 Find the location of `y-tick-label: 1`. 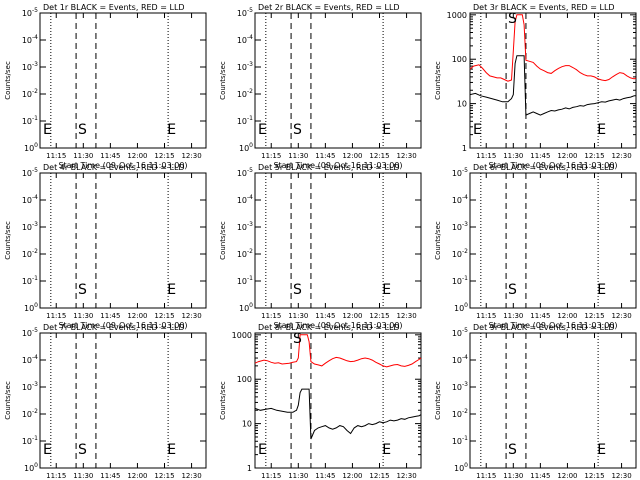

y-tick-label: 1 is located at coordinates (249, 468).